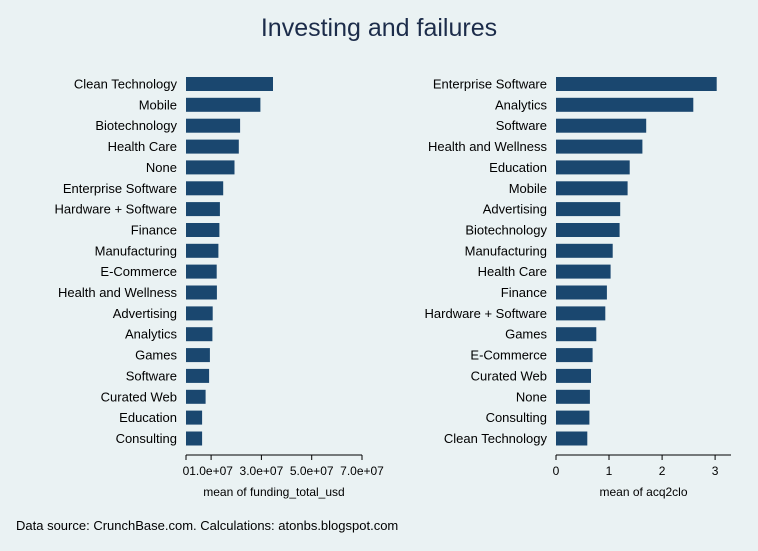  What do you see at coordinates (273, 492) in the screenshot?
I see `x-axis-title: mean of funding_total_usd` at bounding box center [273, 492].